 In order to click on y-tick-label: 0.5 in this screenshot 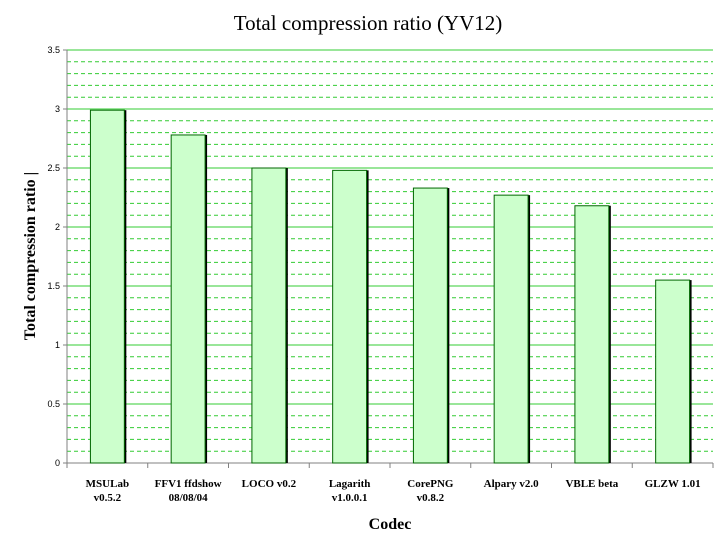, I will do `click(53, 404)`.